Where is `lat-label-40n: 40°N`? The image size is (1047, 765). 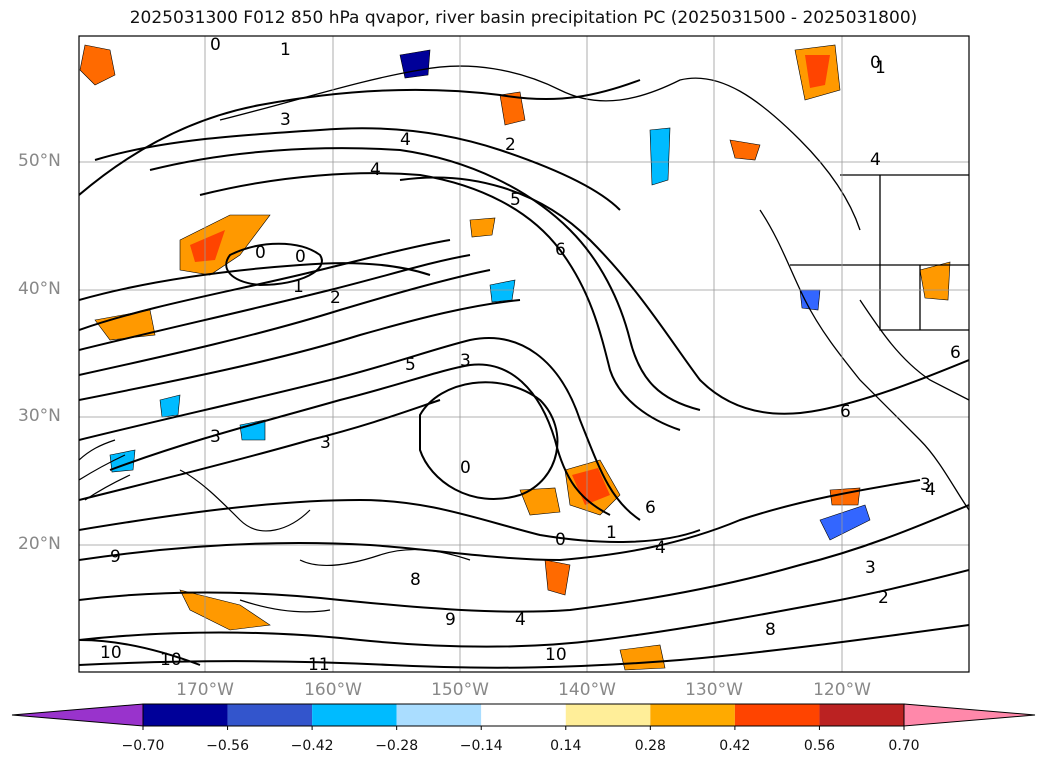
lat-label-40n: 40°N is located at coordinates (39, 289).